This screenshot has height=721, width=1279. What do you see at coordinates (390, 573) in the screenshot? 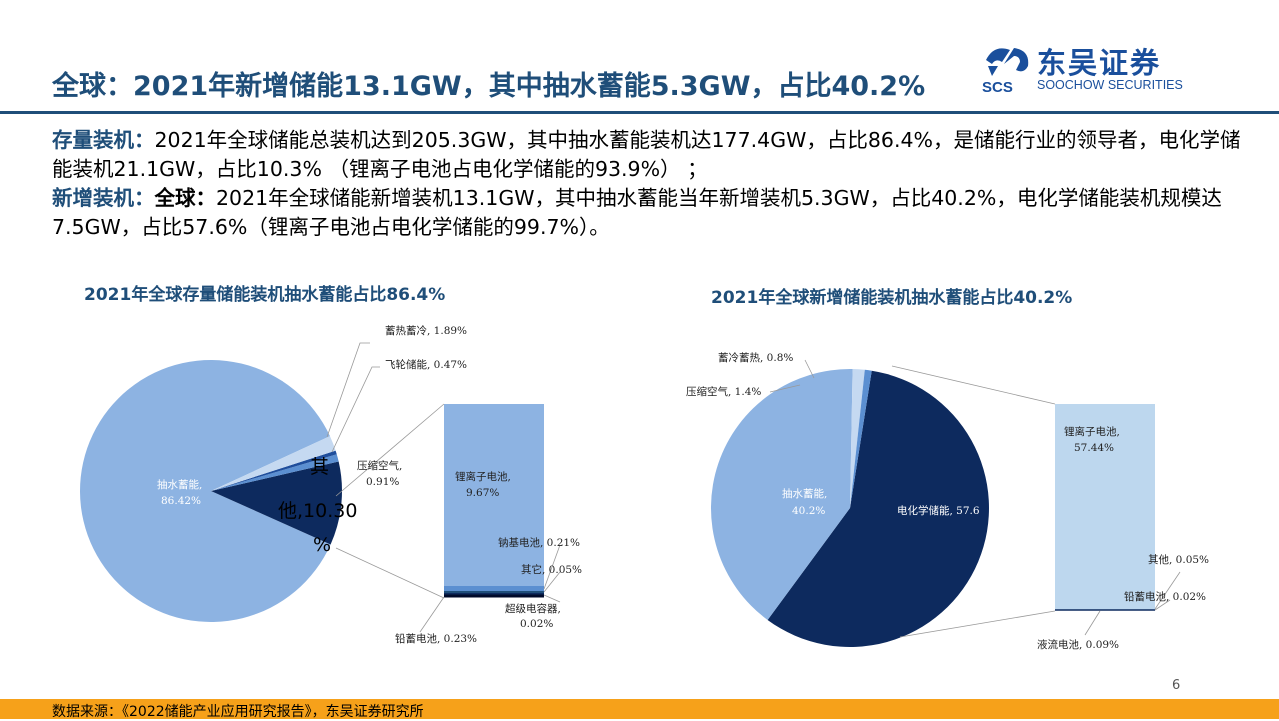
I see `bar-connector-bottom` at bounding box center [390, 573].